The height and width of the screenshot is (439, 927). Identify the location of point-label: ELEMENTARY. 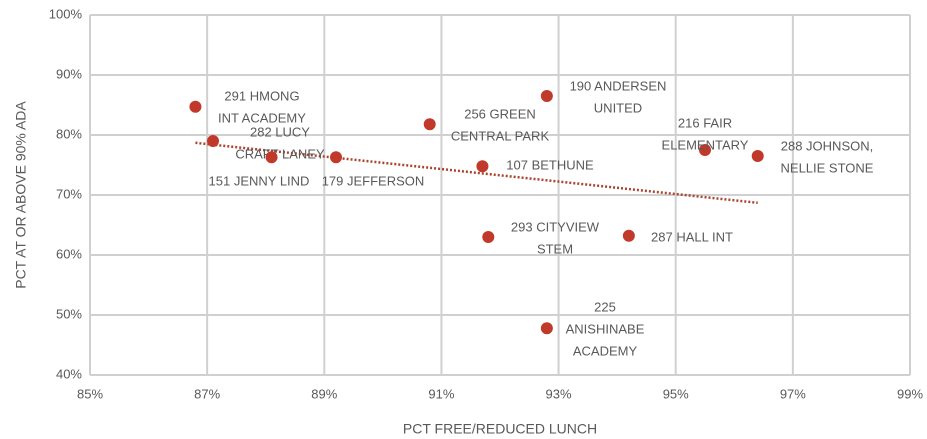
(705, 144).